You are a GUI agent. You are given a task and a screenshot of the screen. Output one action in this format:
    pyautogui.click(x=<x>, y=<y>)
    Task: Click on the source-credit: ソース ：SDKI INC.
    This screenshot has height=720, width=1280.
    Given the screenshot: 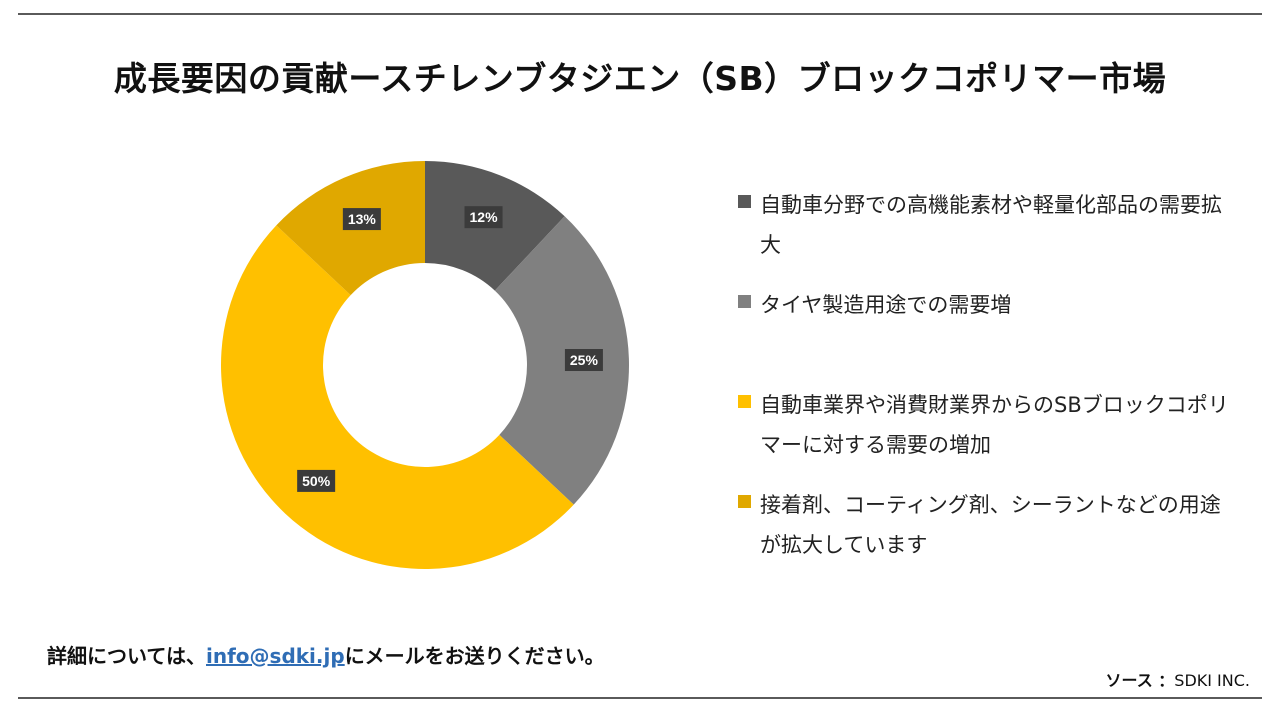 What is the action you would take?
    pyautogui.click(x=1178, y=679)
    